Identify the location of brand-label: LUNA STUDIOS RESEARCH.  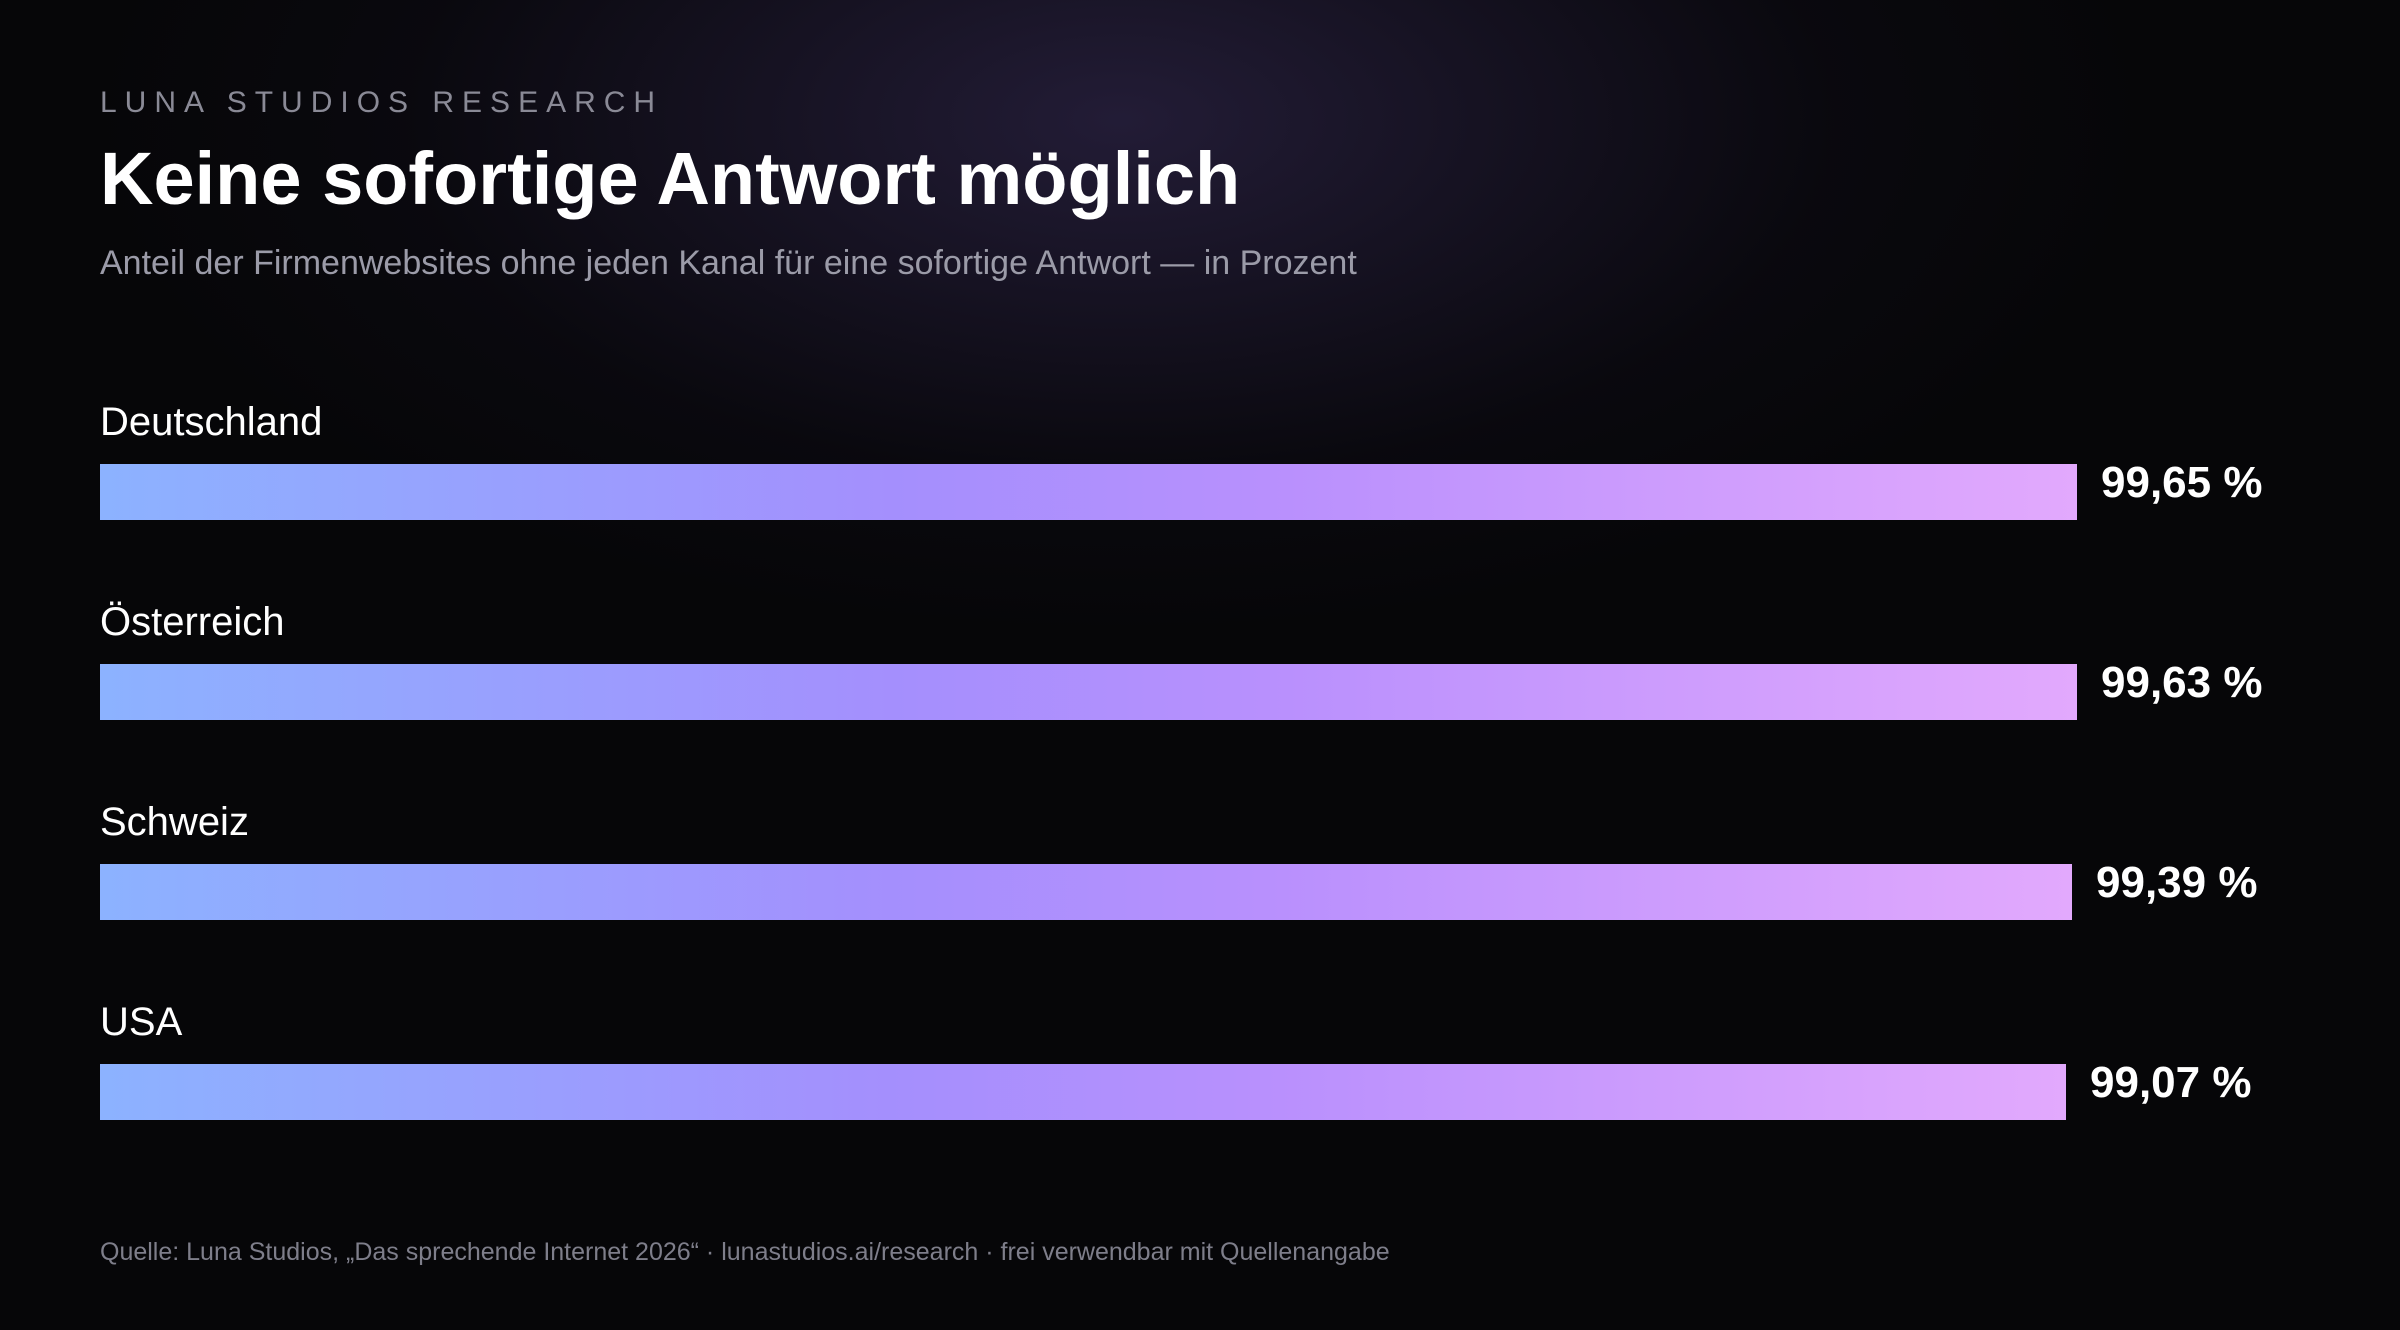
(382, 102).